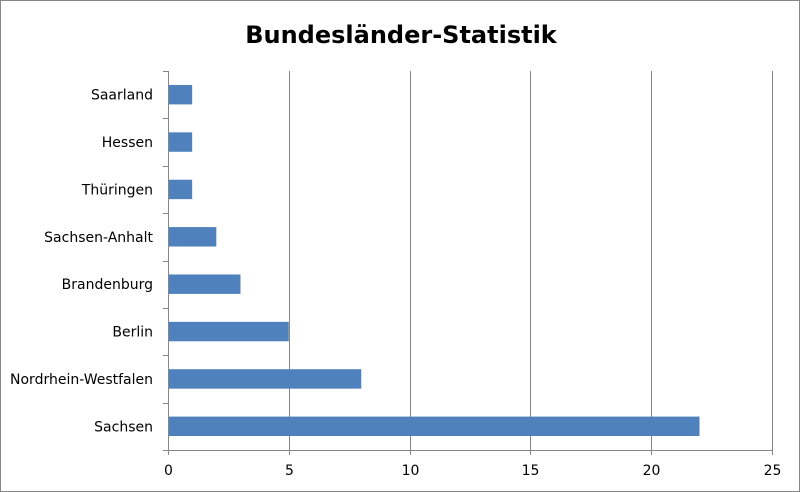 The image size is (800, 492). Describe the element at coordinates (132, 333) in the screenshot. I see `category-label: Berlin` at that location.